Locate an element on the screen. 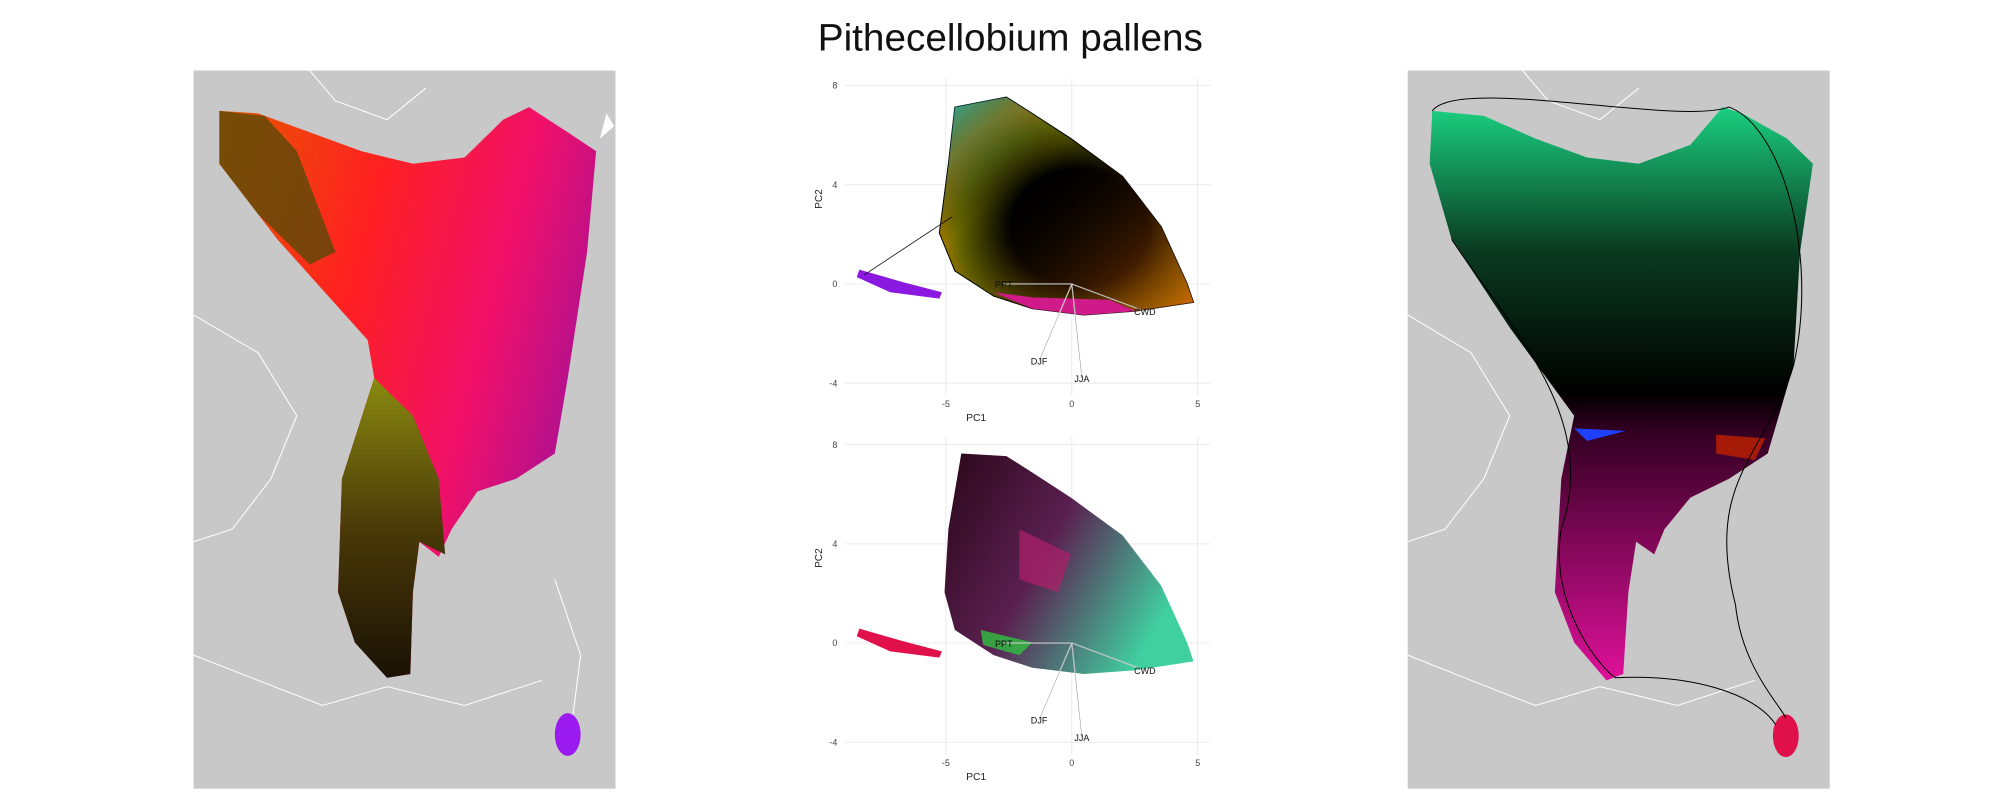  figure-title: Pithecellobium pallens is located at coordinates (1010, 38).